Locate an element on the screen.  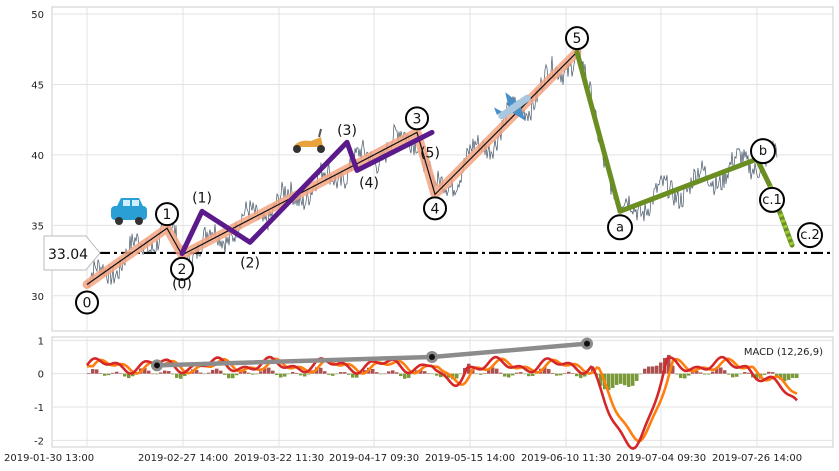
x-tick-label: 2019-04-17 09:30 is located at coordinates (374, 458).